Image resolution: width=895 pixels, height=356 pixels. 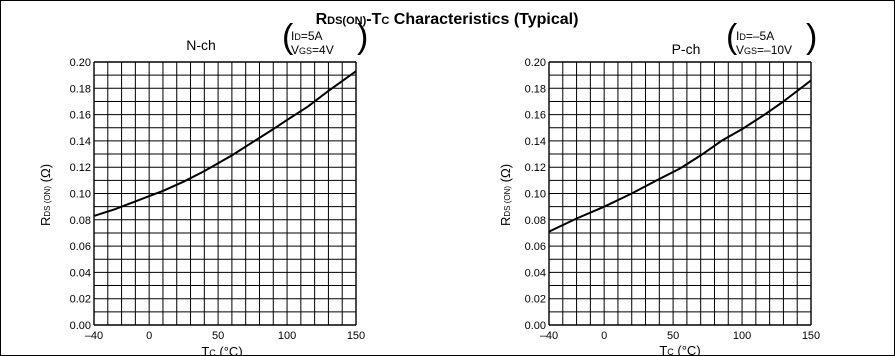 What do you see at coordinates (385, 21) in the screenshot?
I see `title-sub2: C` at bounding box center [385, 21].